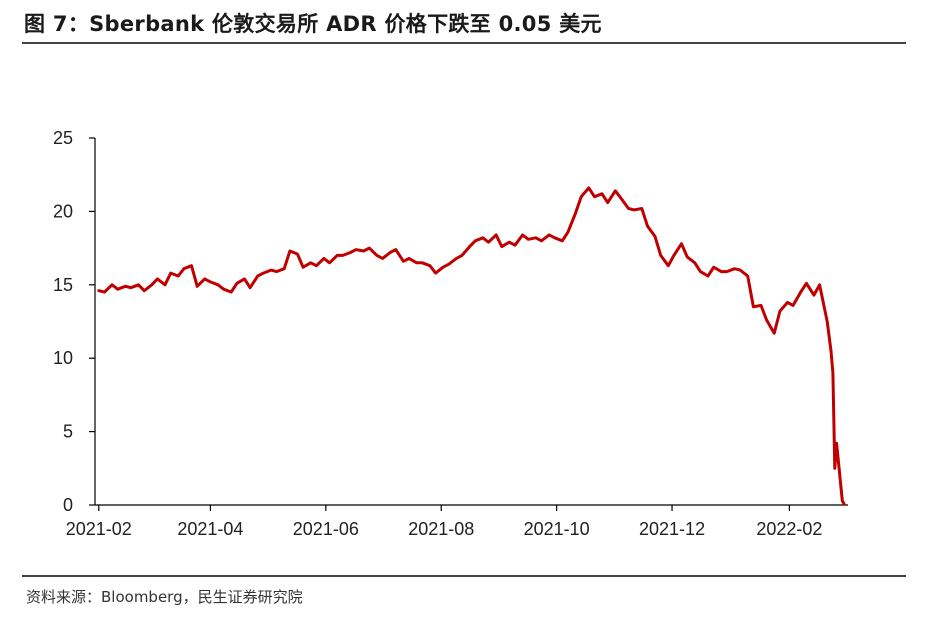  Describe the element at coordinates (557, 529) in the screenshot. I see `x-tick-label: 2021-10` at that location.